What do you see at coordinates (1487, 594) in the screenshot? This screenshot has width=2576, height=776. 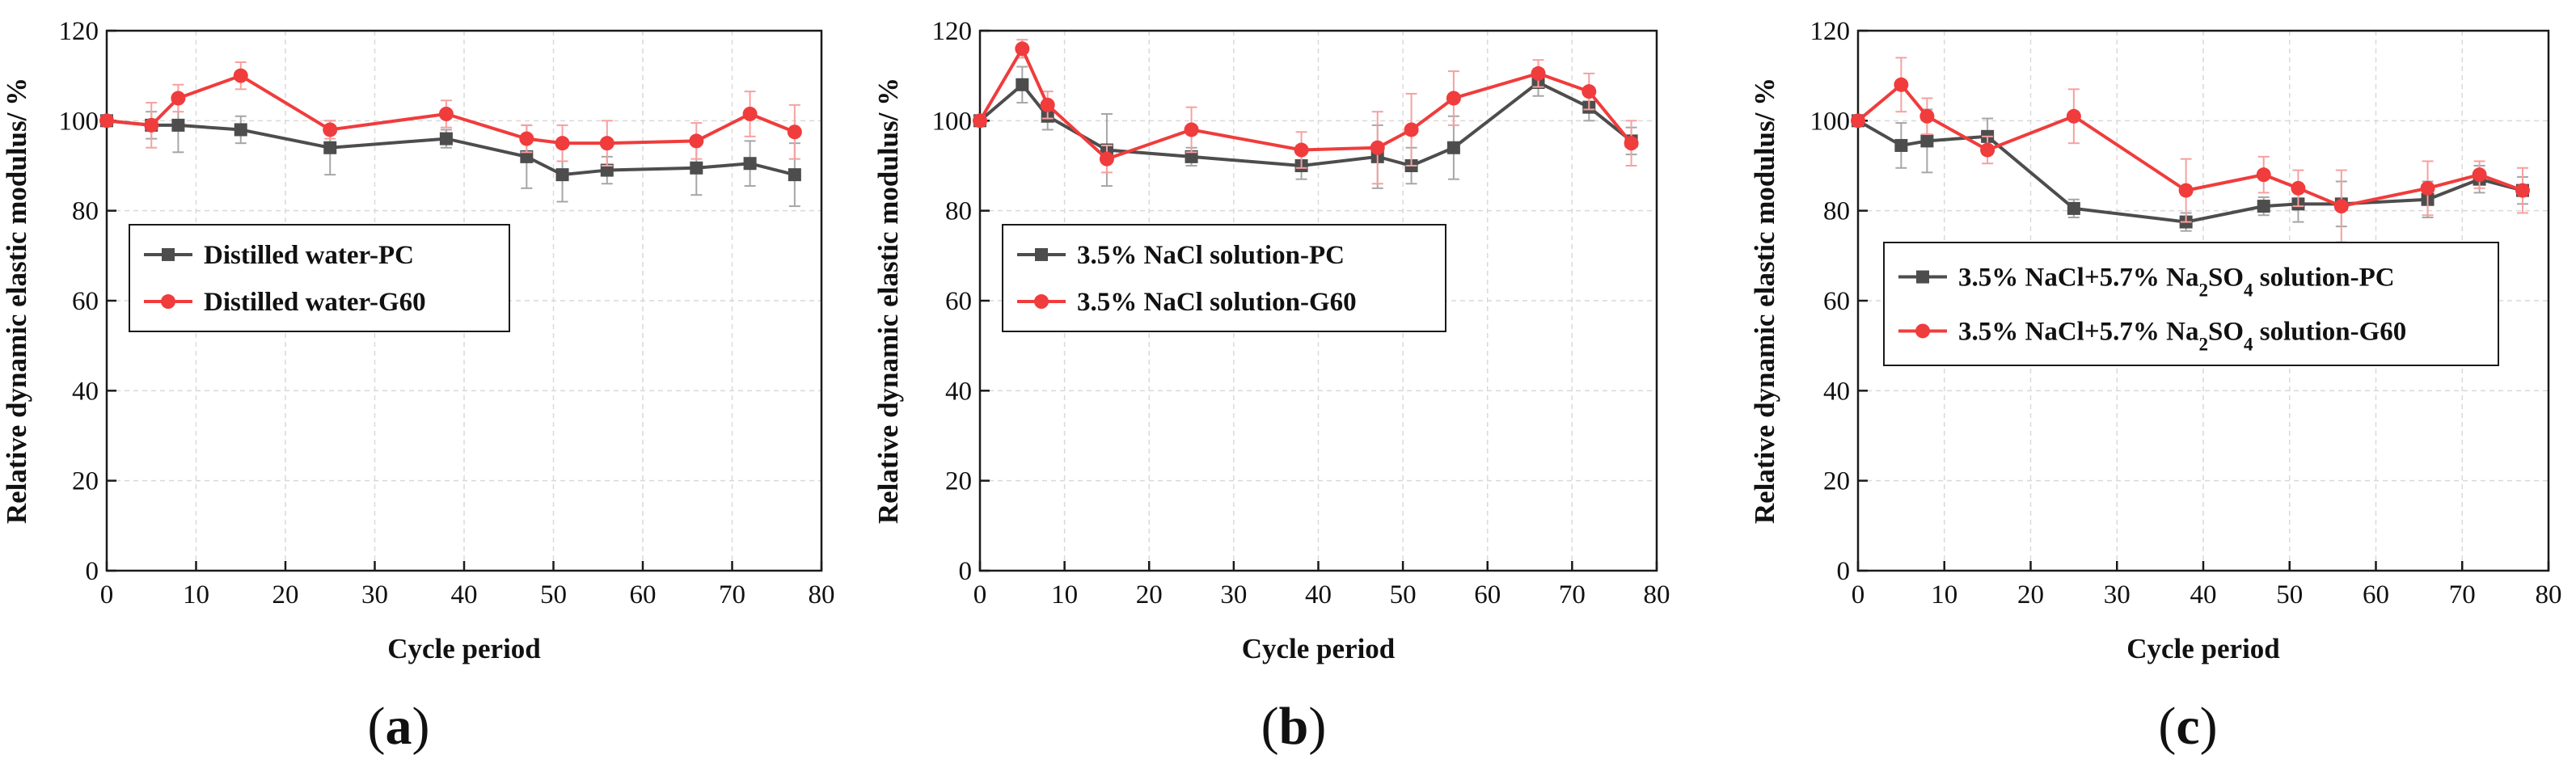 I see `x-tick-label: 60` at bounding box center [1487, 594].